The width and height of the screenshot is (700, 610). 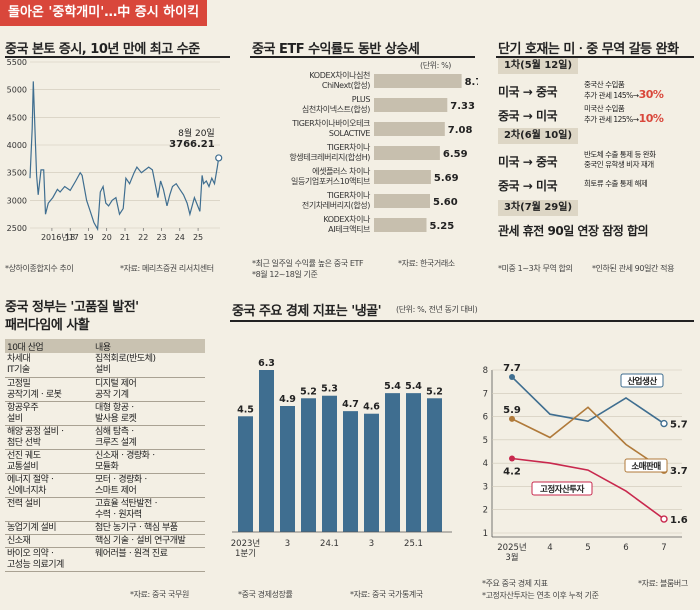 I want to click on y-tick-label: 5, so click(x=485, y=441).